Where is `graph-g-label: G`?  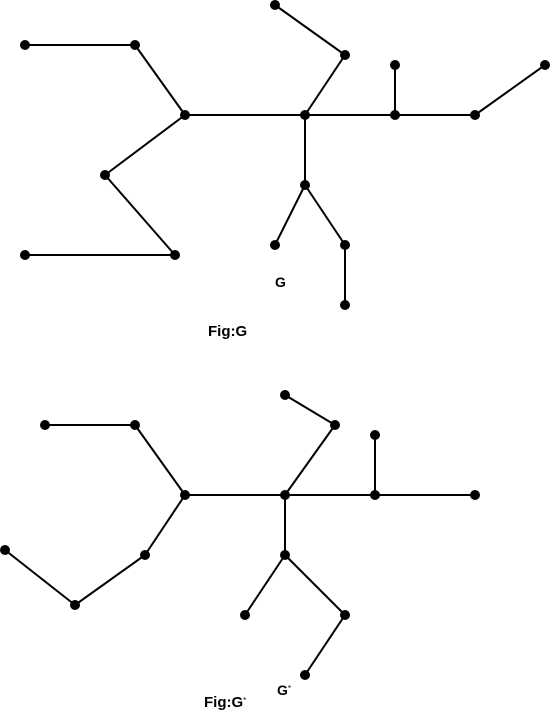
graph-g-label: G is located at coordinates (280, 282).